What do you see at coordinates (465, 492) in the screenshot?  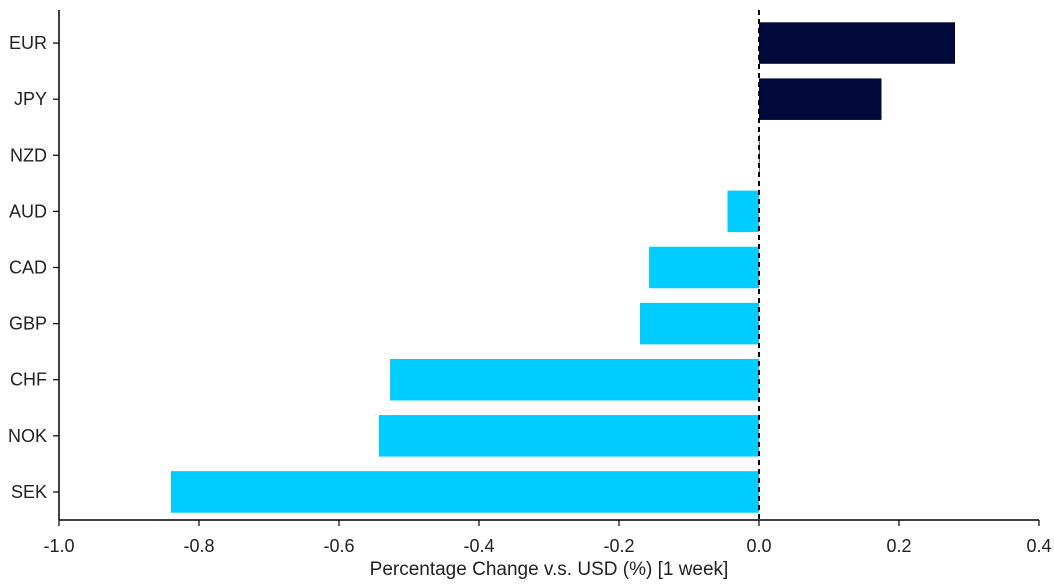 I see `bar-sek` at bounding box center [465, 492].